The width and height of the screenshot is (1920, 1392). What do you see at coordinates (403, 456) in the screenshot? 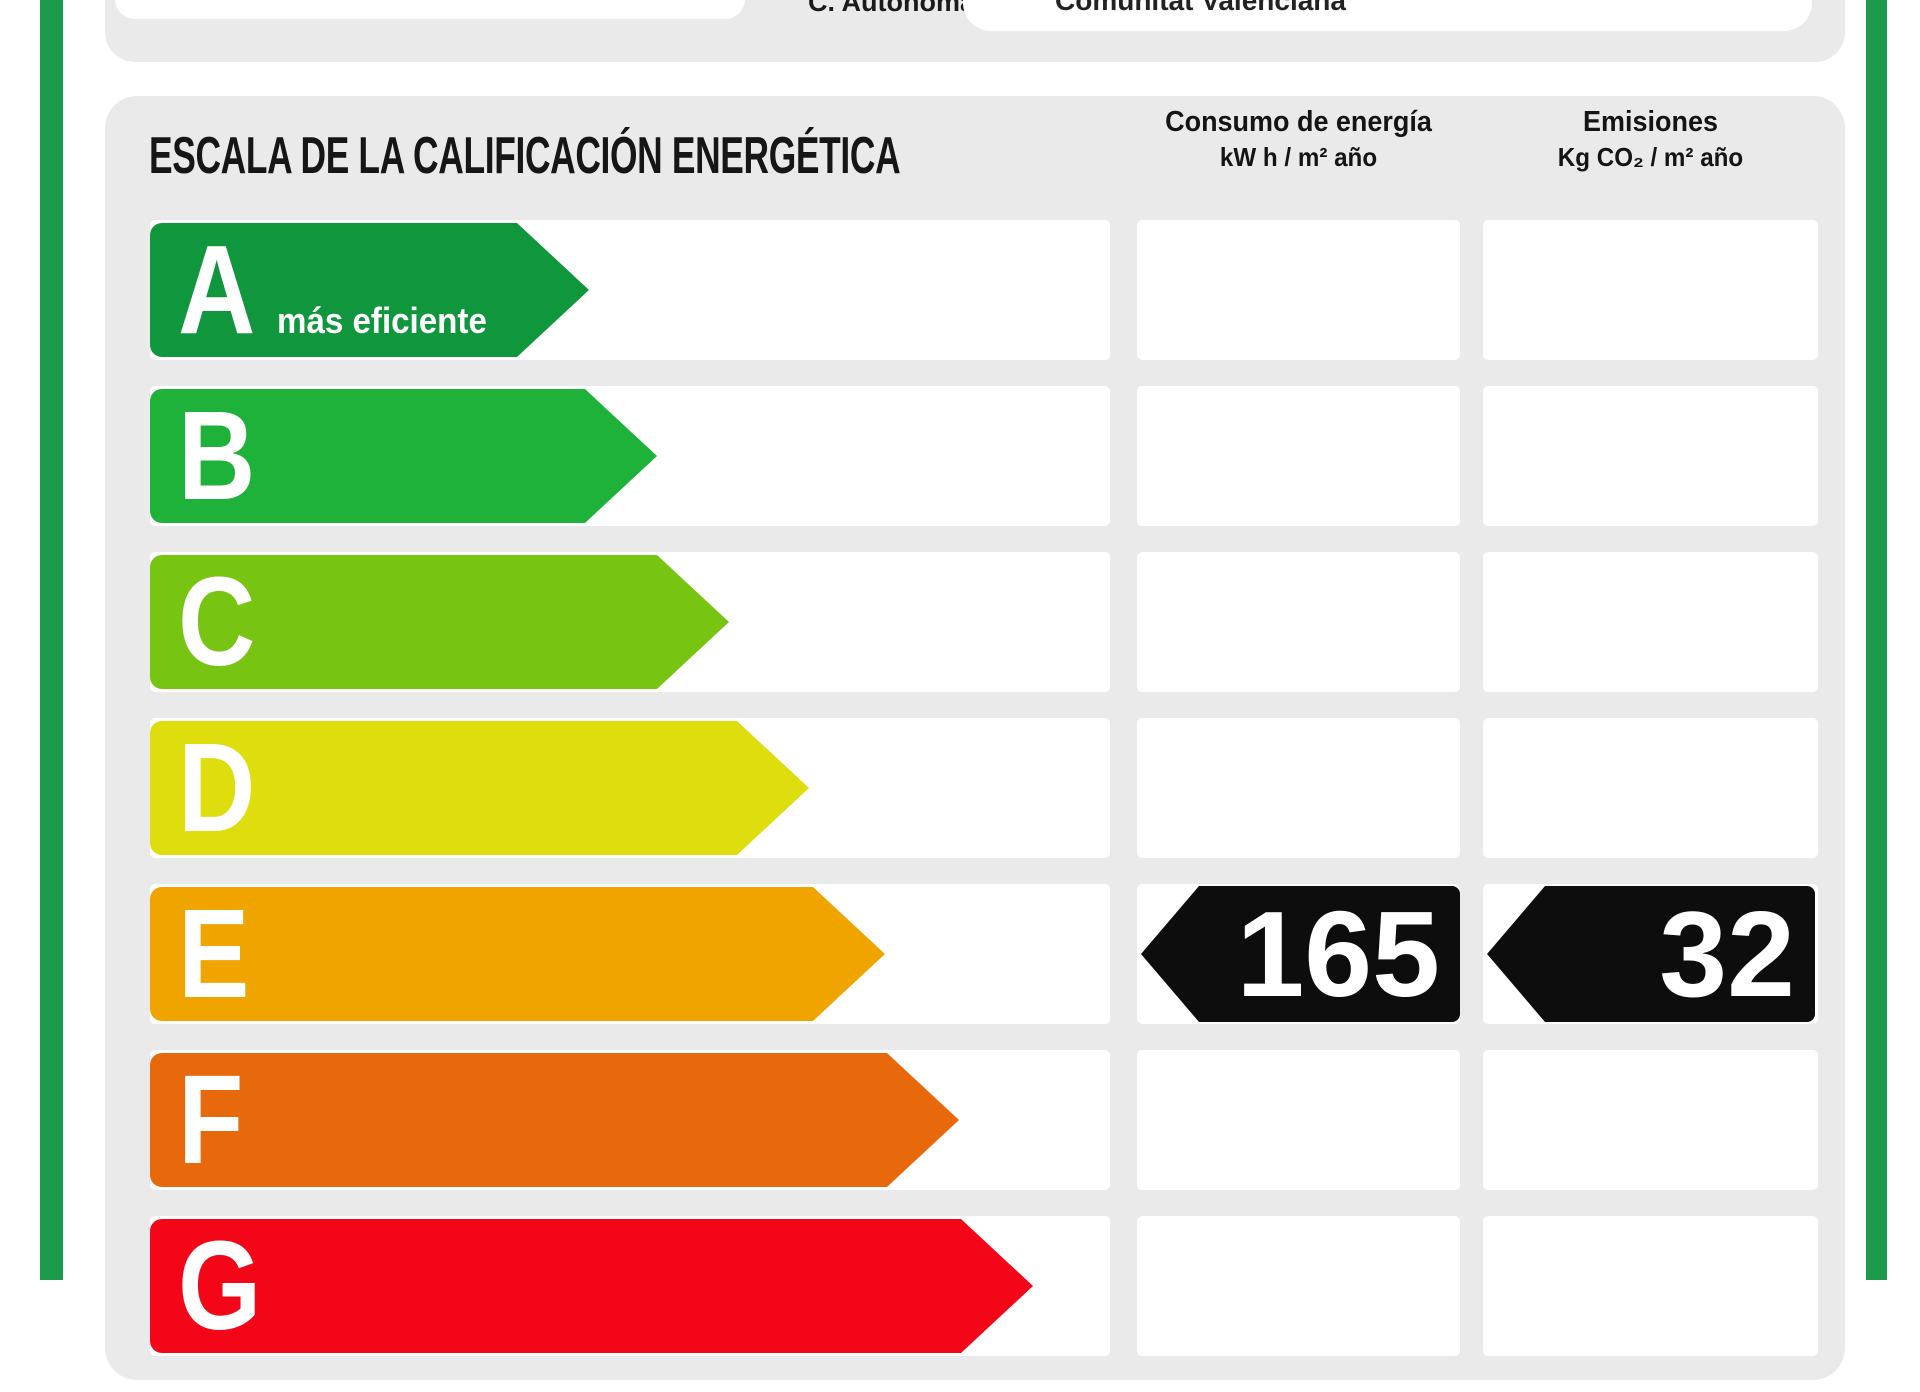
I see `rating-bar: B` at bounding box center [403, 456].